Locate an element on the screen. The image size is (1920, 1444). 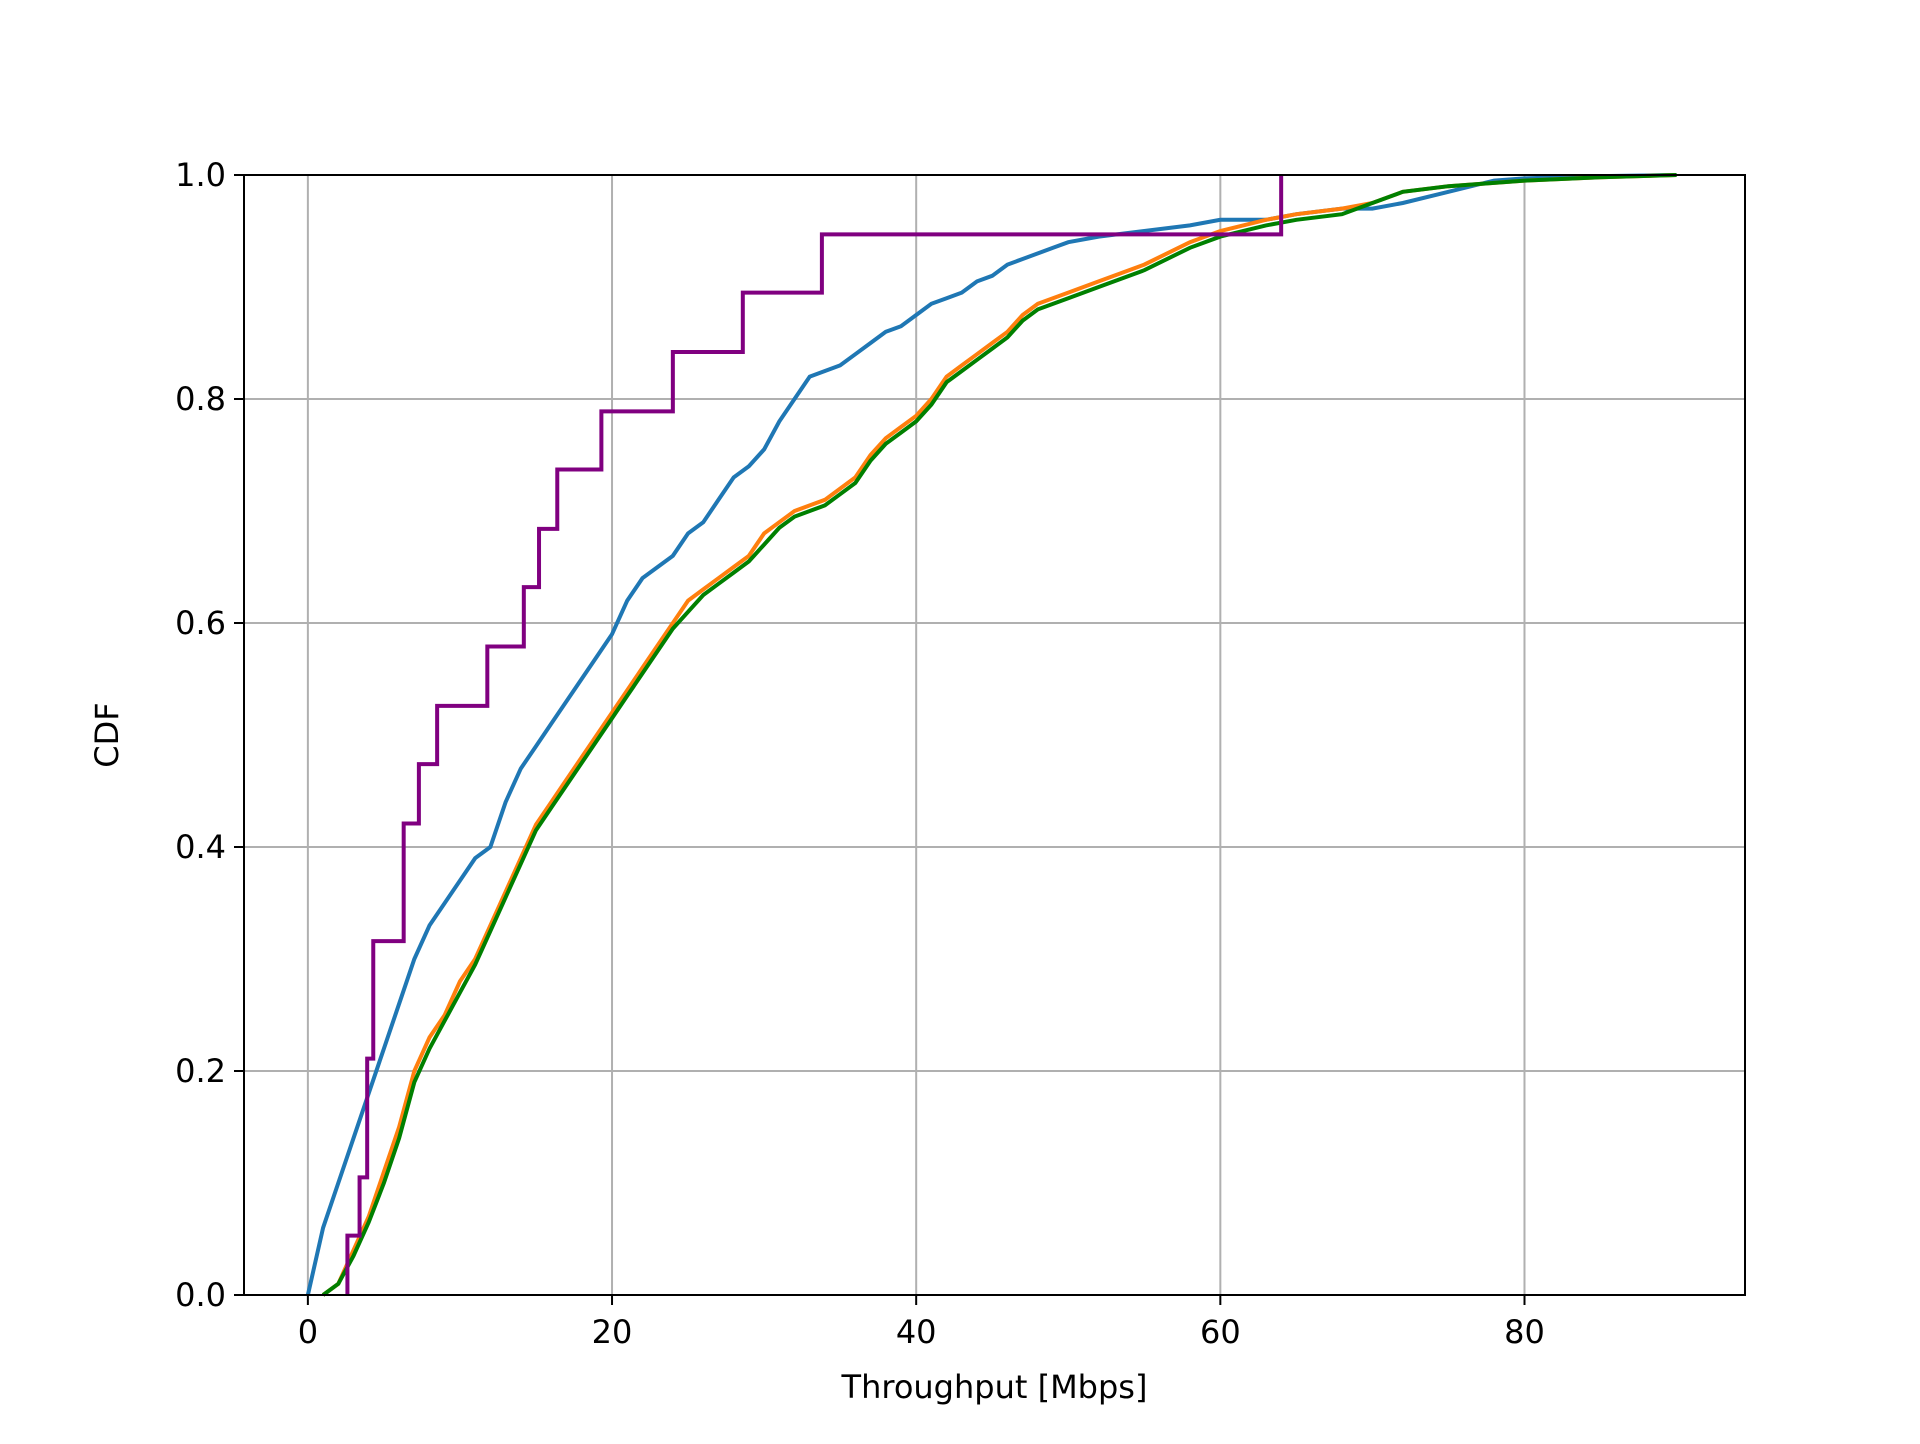
x-axis-label: Throughput [Mbps] is located at coordinates (994, 1387).